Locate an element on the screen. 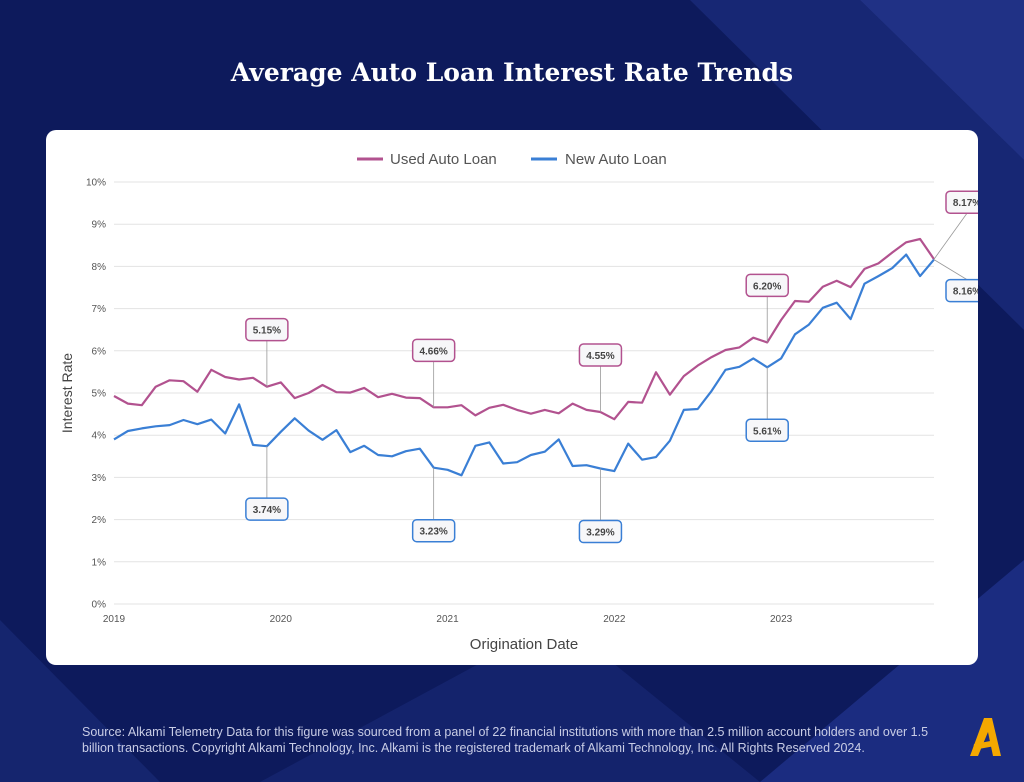  annotation-label: 3.23% is located at coordinates (433, 532).